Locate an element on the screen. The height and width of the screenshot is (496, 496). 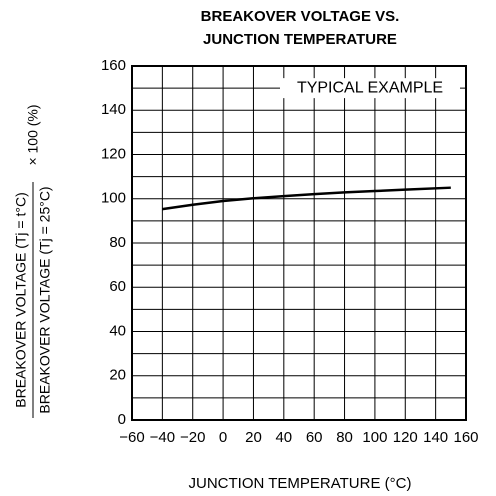
annotation-bg is located at coordinates (370, 88).